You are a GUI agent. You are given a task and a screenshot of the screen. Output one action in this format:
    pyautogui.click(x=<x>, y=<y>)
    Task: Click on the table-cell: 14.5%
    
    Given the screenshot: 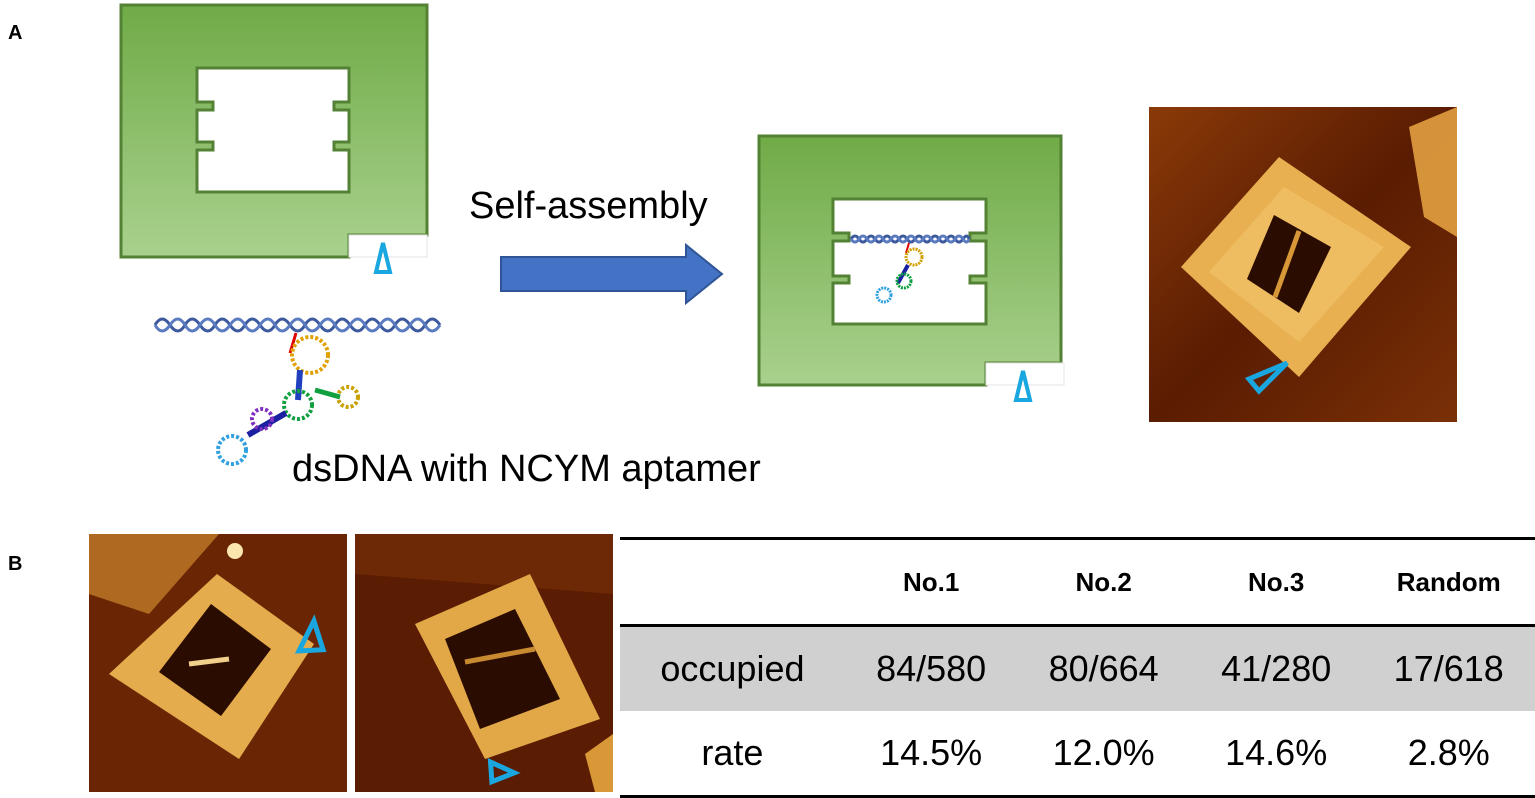 What is the action you would take?
    pyautogui.click(x=931, y=754)
    